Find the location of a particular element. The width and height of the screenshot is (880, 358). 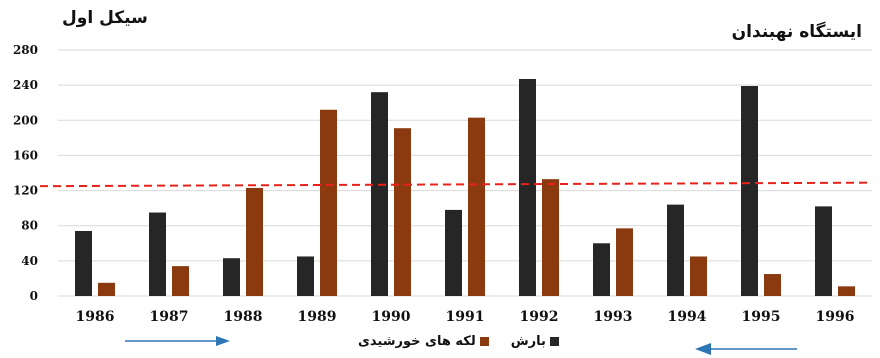

y-tick-label: 80 is located at coordinates (29, 226).